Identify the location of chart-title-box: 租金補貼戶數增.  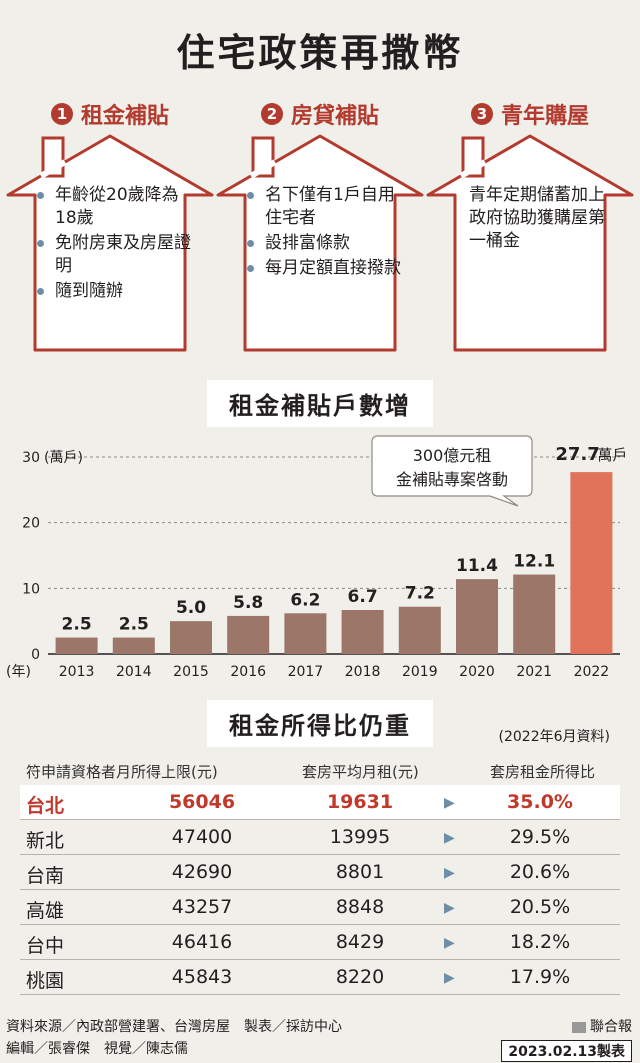
(320, 403).